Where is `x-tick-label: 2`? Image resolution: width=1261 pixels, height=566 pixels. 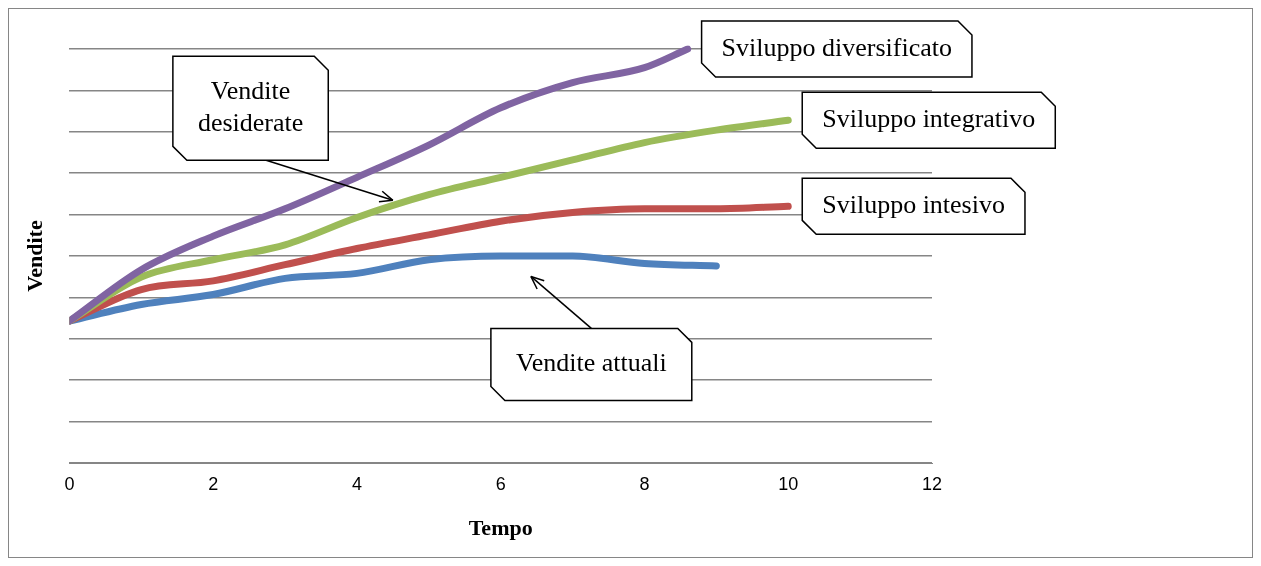 x-tick-label: 2 is located at coordinates (213, 483).